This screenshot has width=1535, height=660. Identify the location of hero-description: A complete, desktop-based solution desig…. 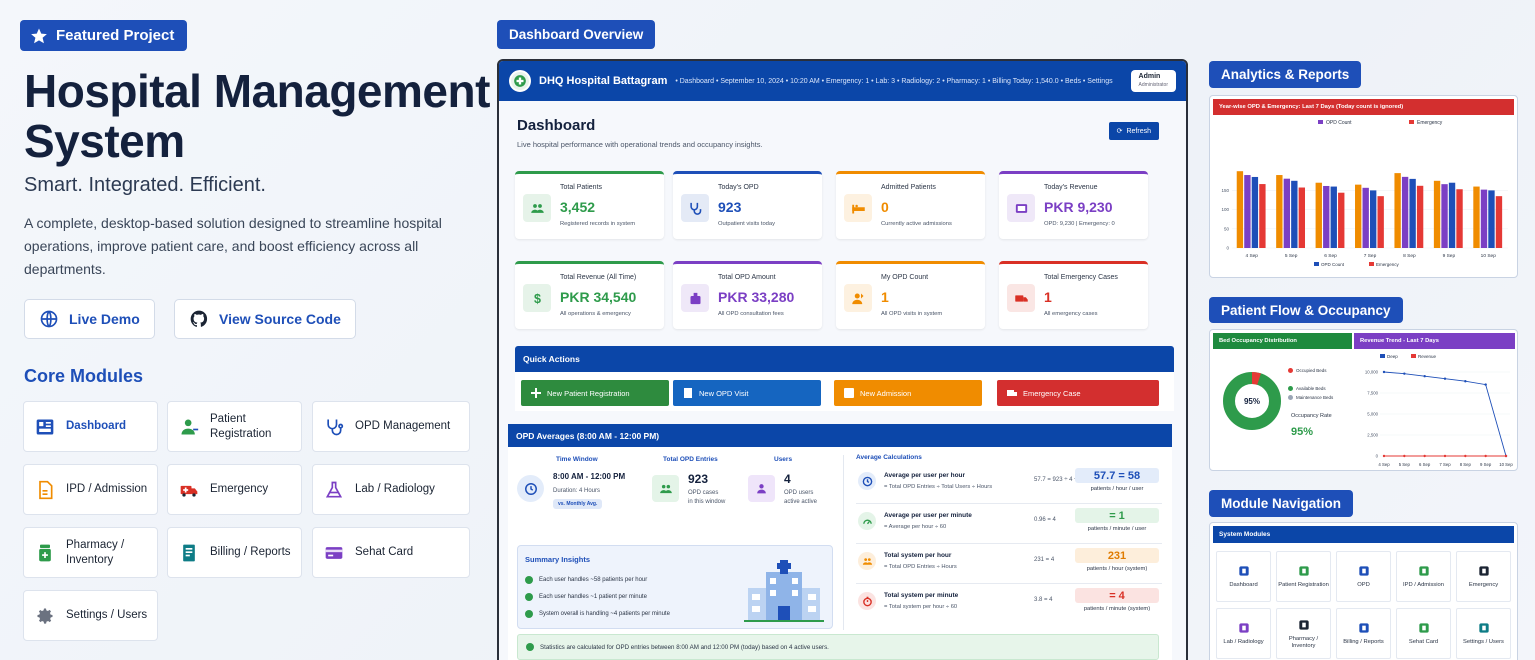
(233, 246).